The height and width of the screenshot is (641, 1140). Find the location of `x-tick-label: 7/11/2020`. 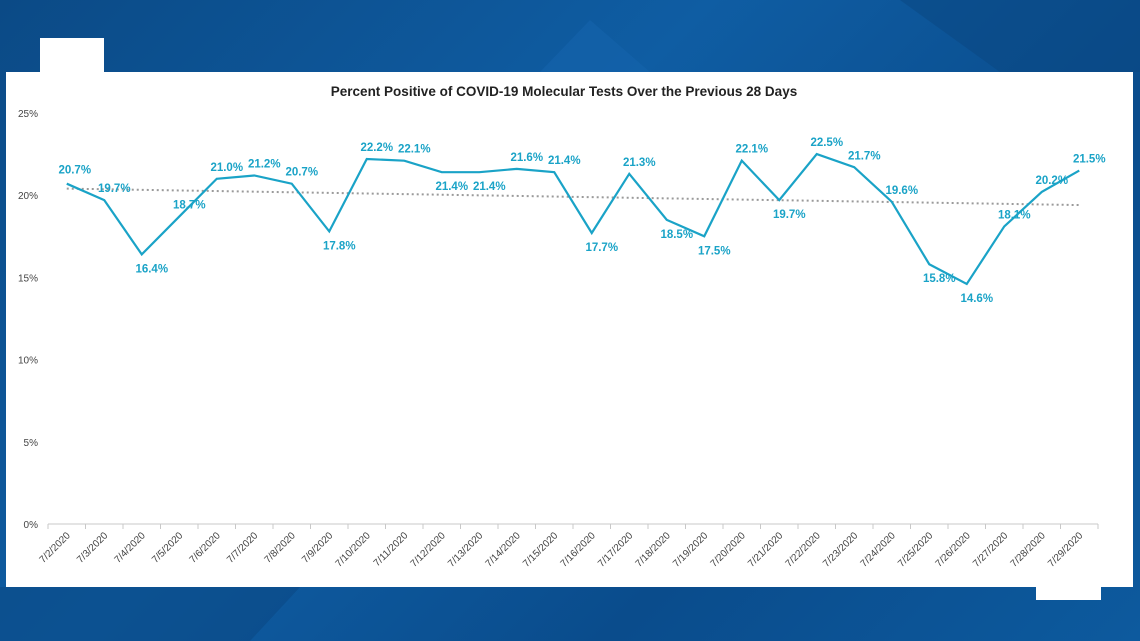

x-tick-label: 7/11/2020 is located at coordinates (391, 549).